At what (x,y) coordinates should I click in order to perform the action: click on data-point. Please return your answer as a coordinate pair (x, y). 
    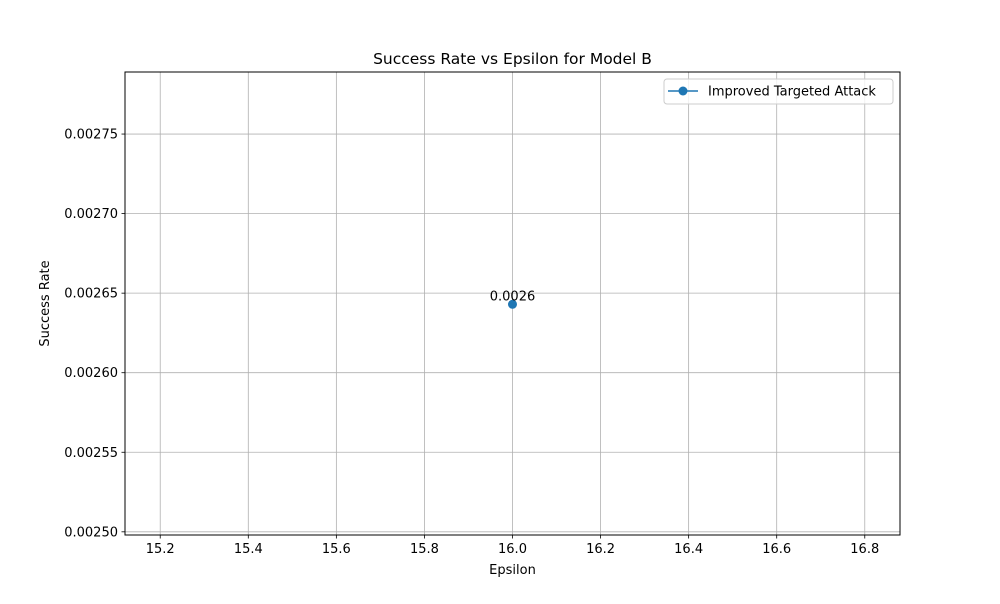
    Looking at the image, I should click on (512, 304).